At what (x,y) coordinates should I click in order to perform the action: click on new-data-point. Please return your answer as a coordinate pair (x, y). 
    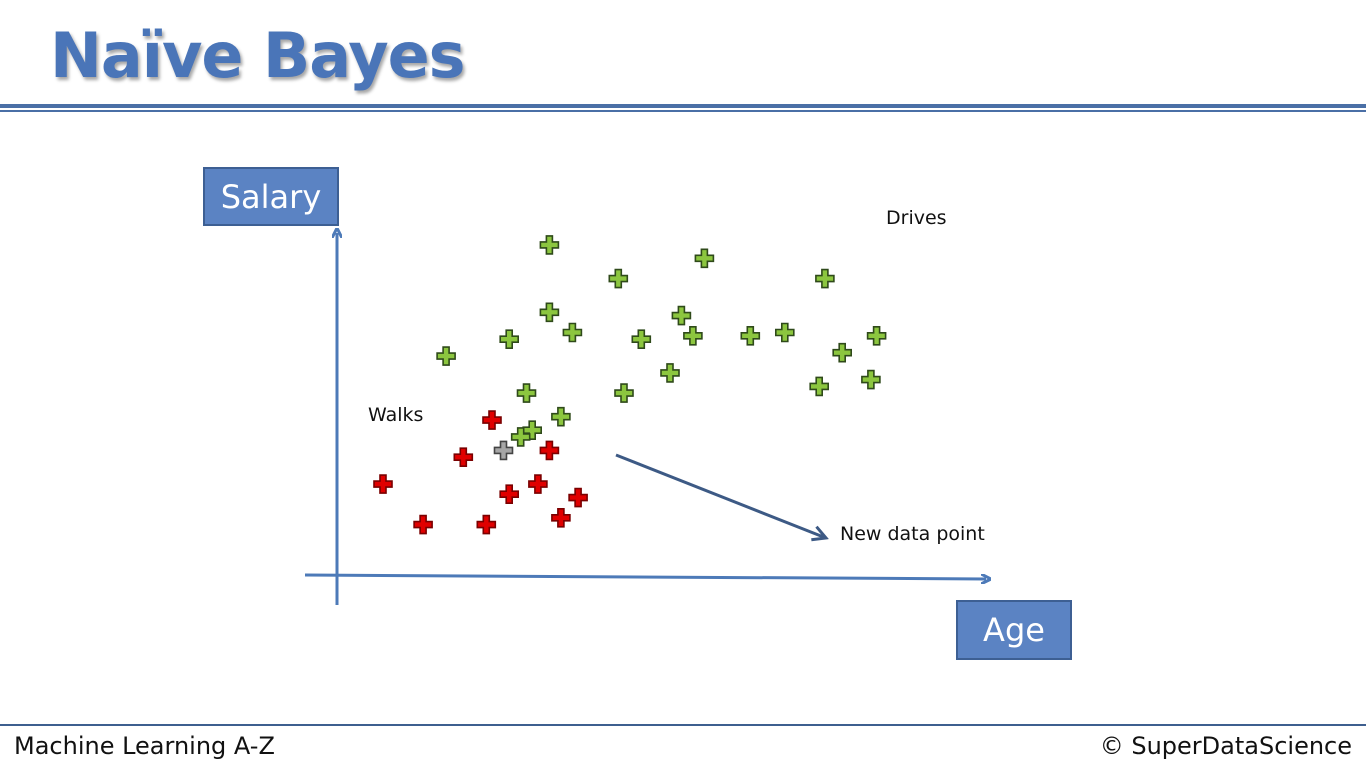
    Looking at the image, I should click on (503, 450).